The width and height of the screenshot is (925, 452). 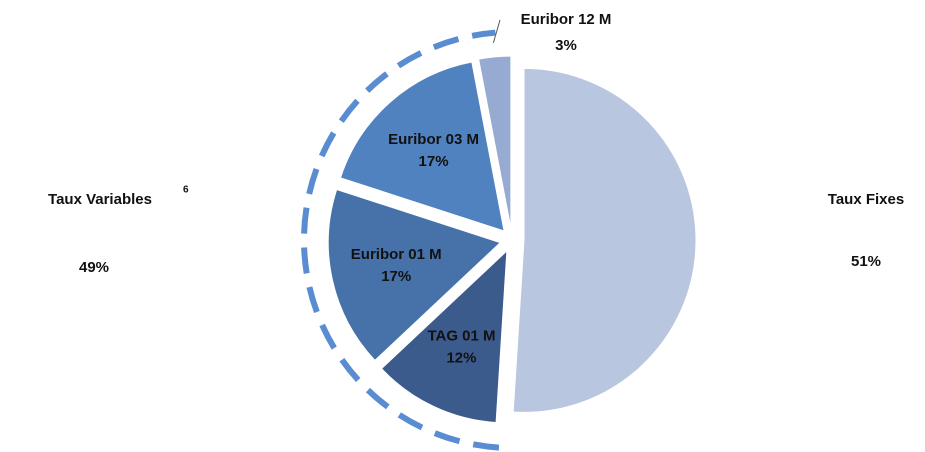 I want to click on group-label: Taux Variables, so click(x=100, y=199).